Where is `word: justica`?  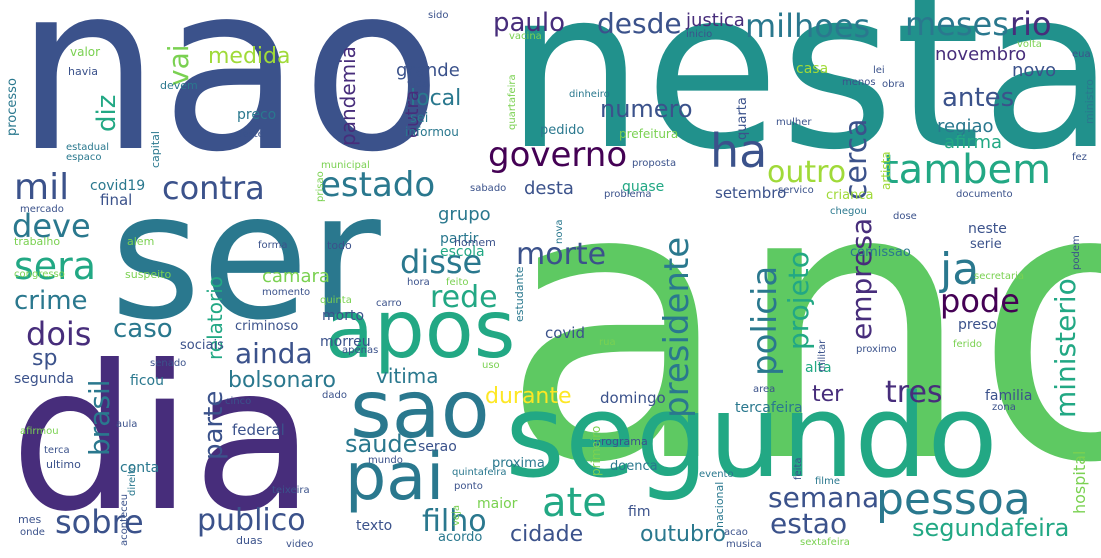
word: justica is located at coordinates (715, 20).